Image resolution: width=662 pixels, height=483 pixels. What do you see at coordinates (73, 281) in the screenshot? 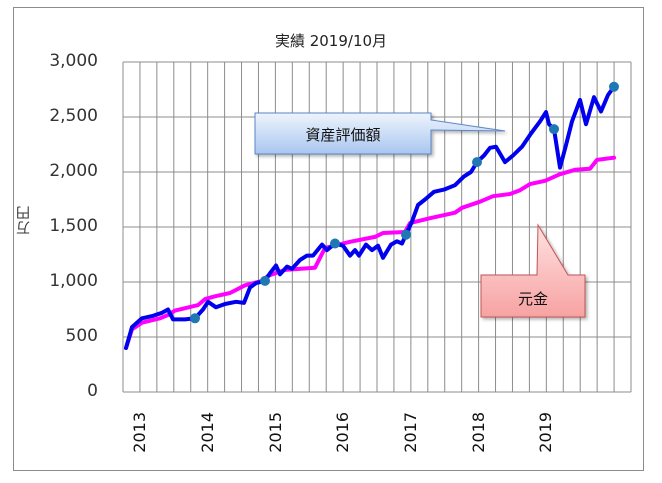
I see `y-tick-label: 1,000` at bounding box center [73, 281].